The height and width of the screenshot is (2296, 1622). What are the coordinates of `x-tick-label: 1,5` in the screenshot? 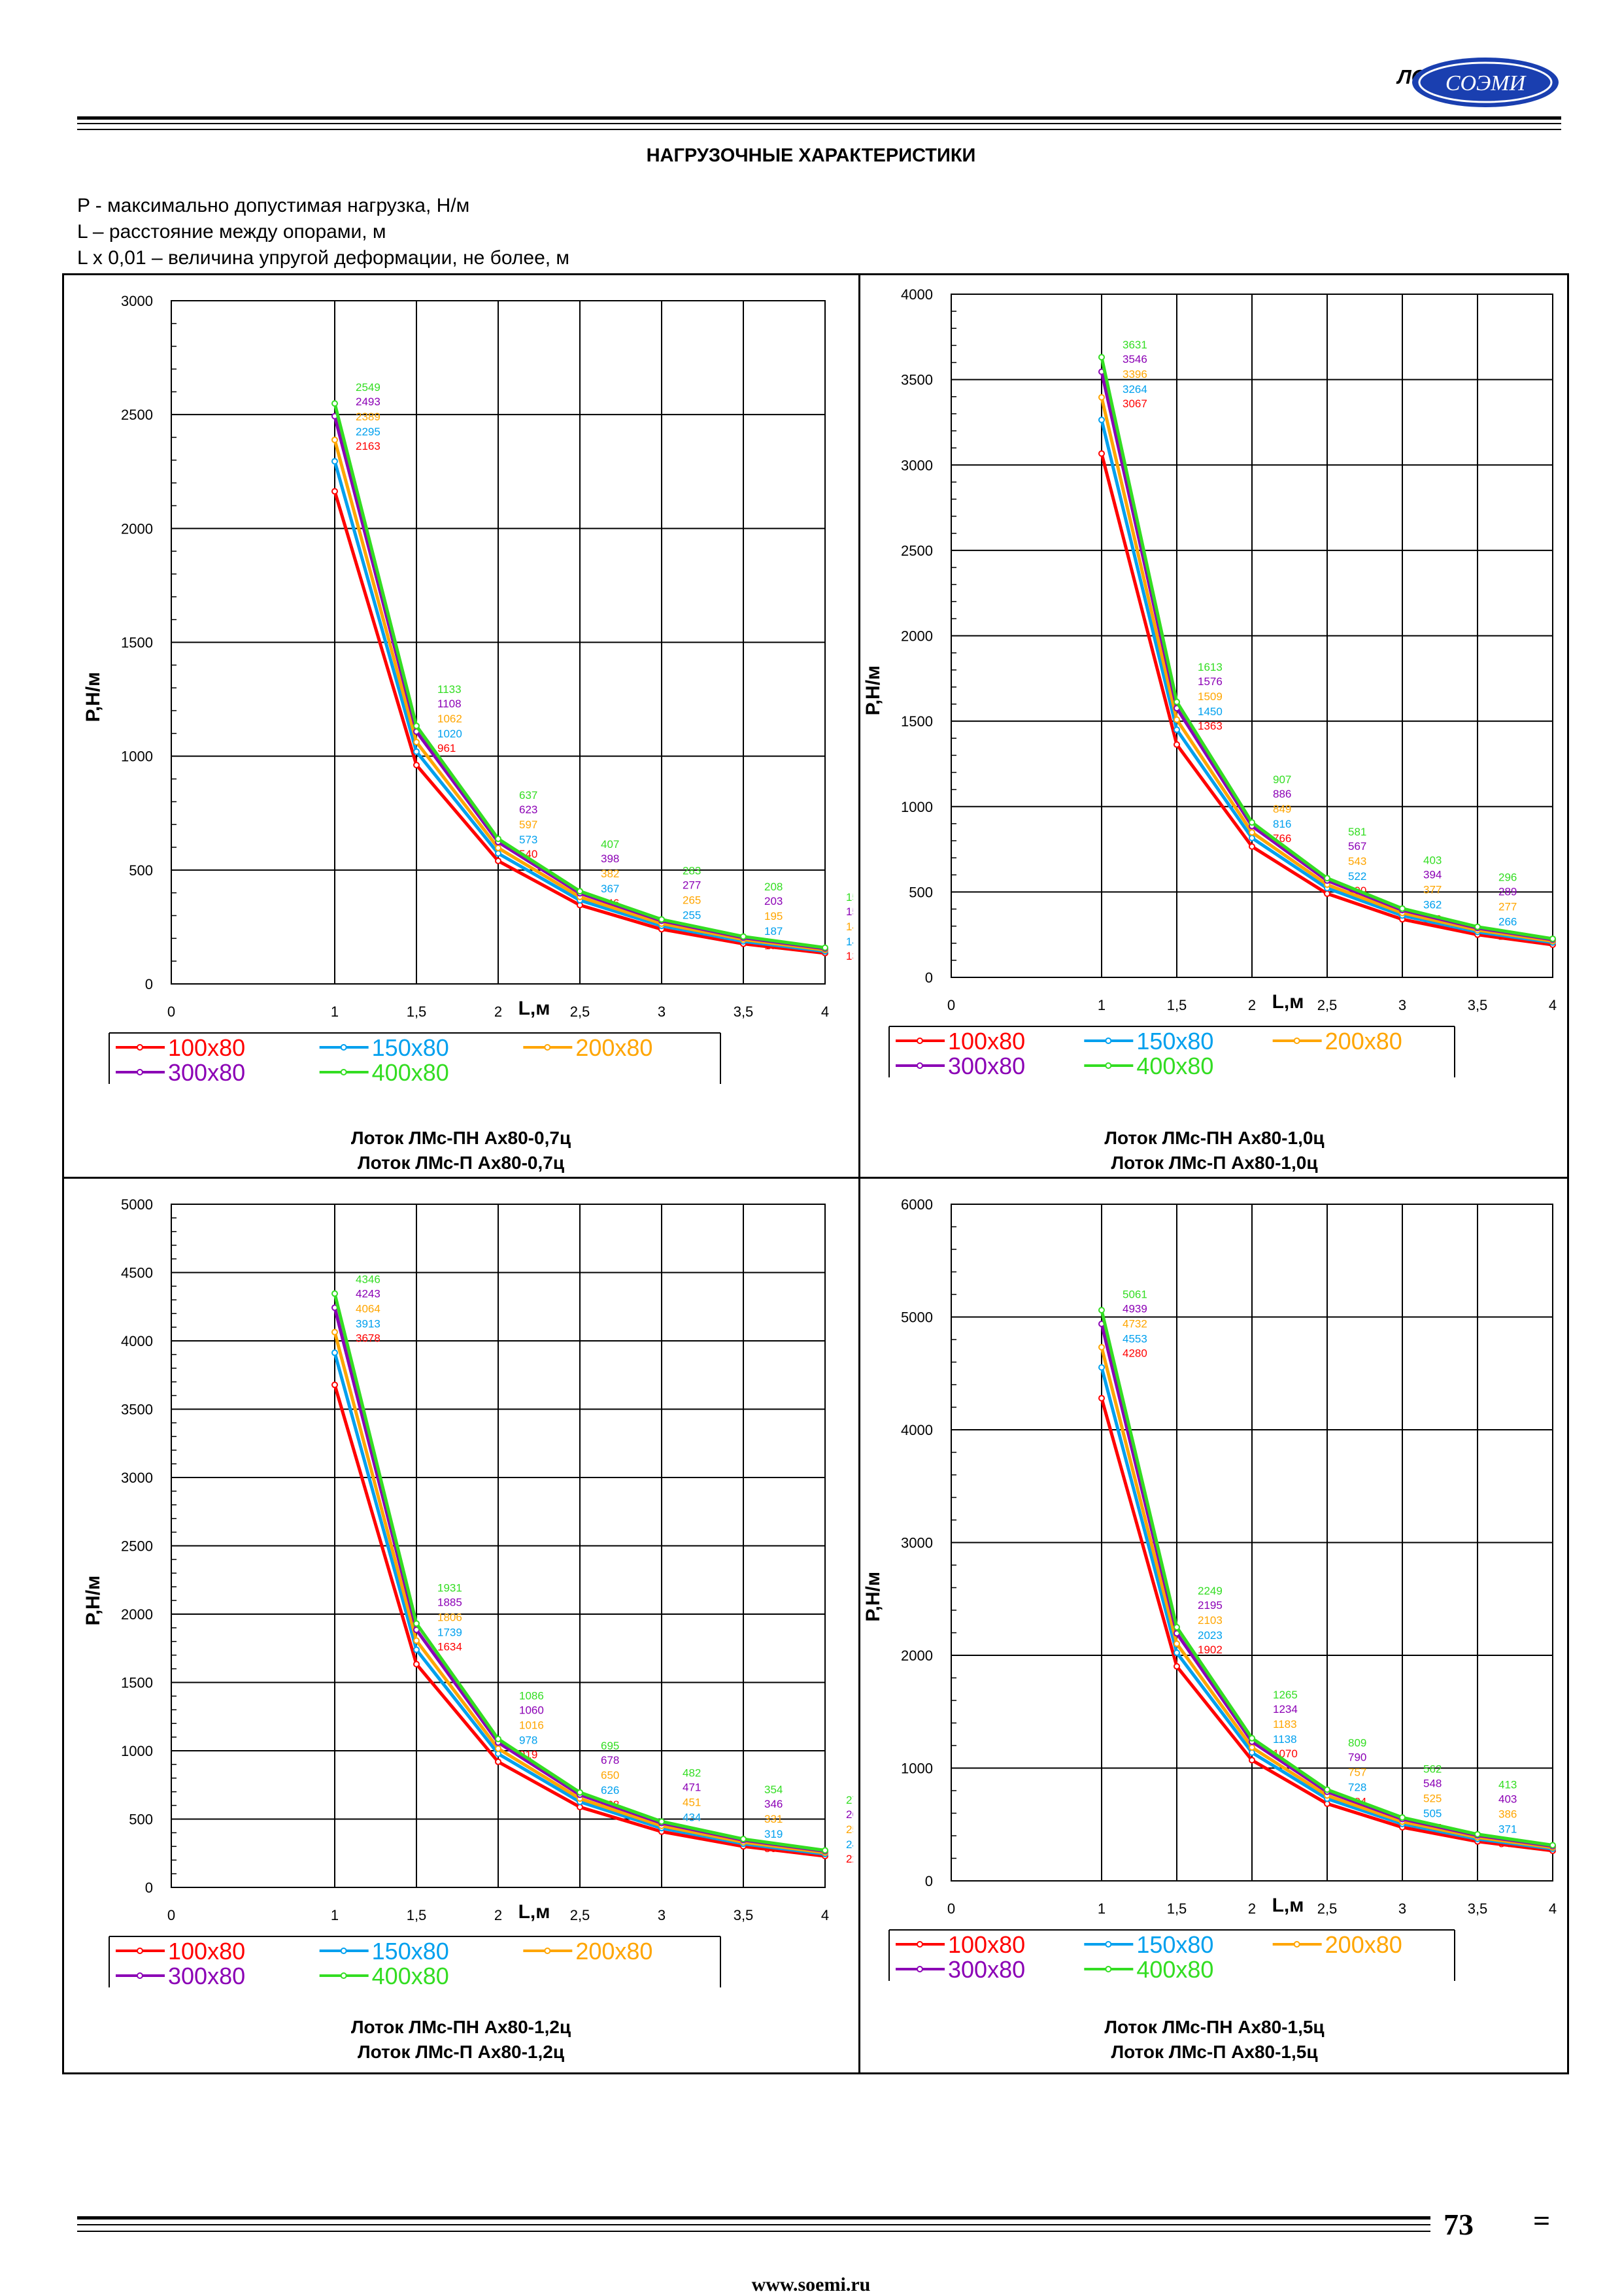 It's located at (417, 1012).